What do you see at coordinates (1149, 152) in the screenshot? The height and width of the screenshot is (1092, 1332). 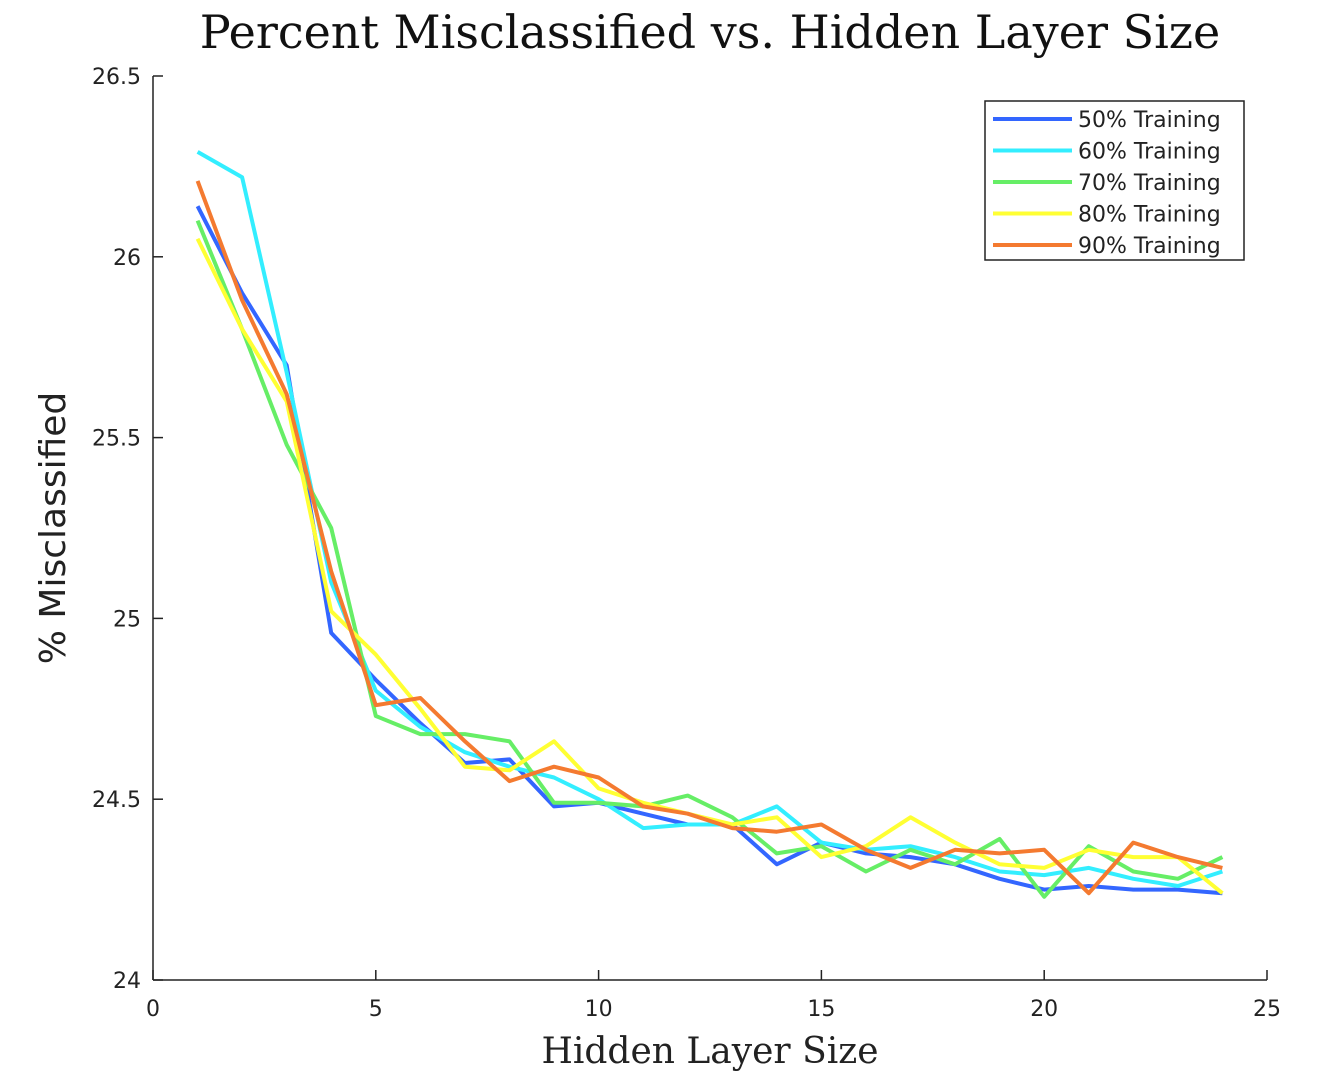 I see `legend-label-60-training: 60% Training` at bounding box center [1149, 152].